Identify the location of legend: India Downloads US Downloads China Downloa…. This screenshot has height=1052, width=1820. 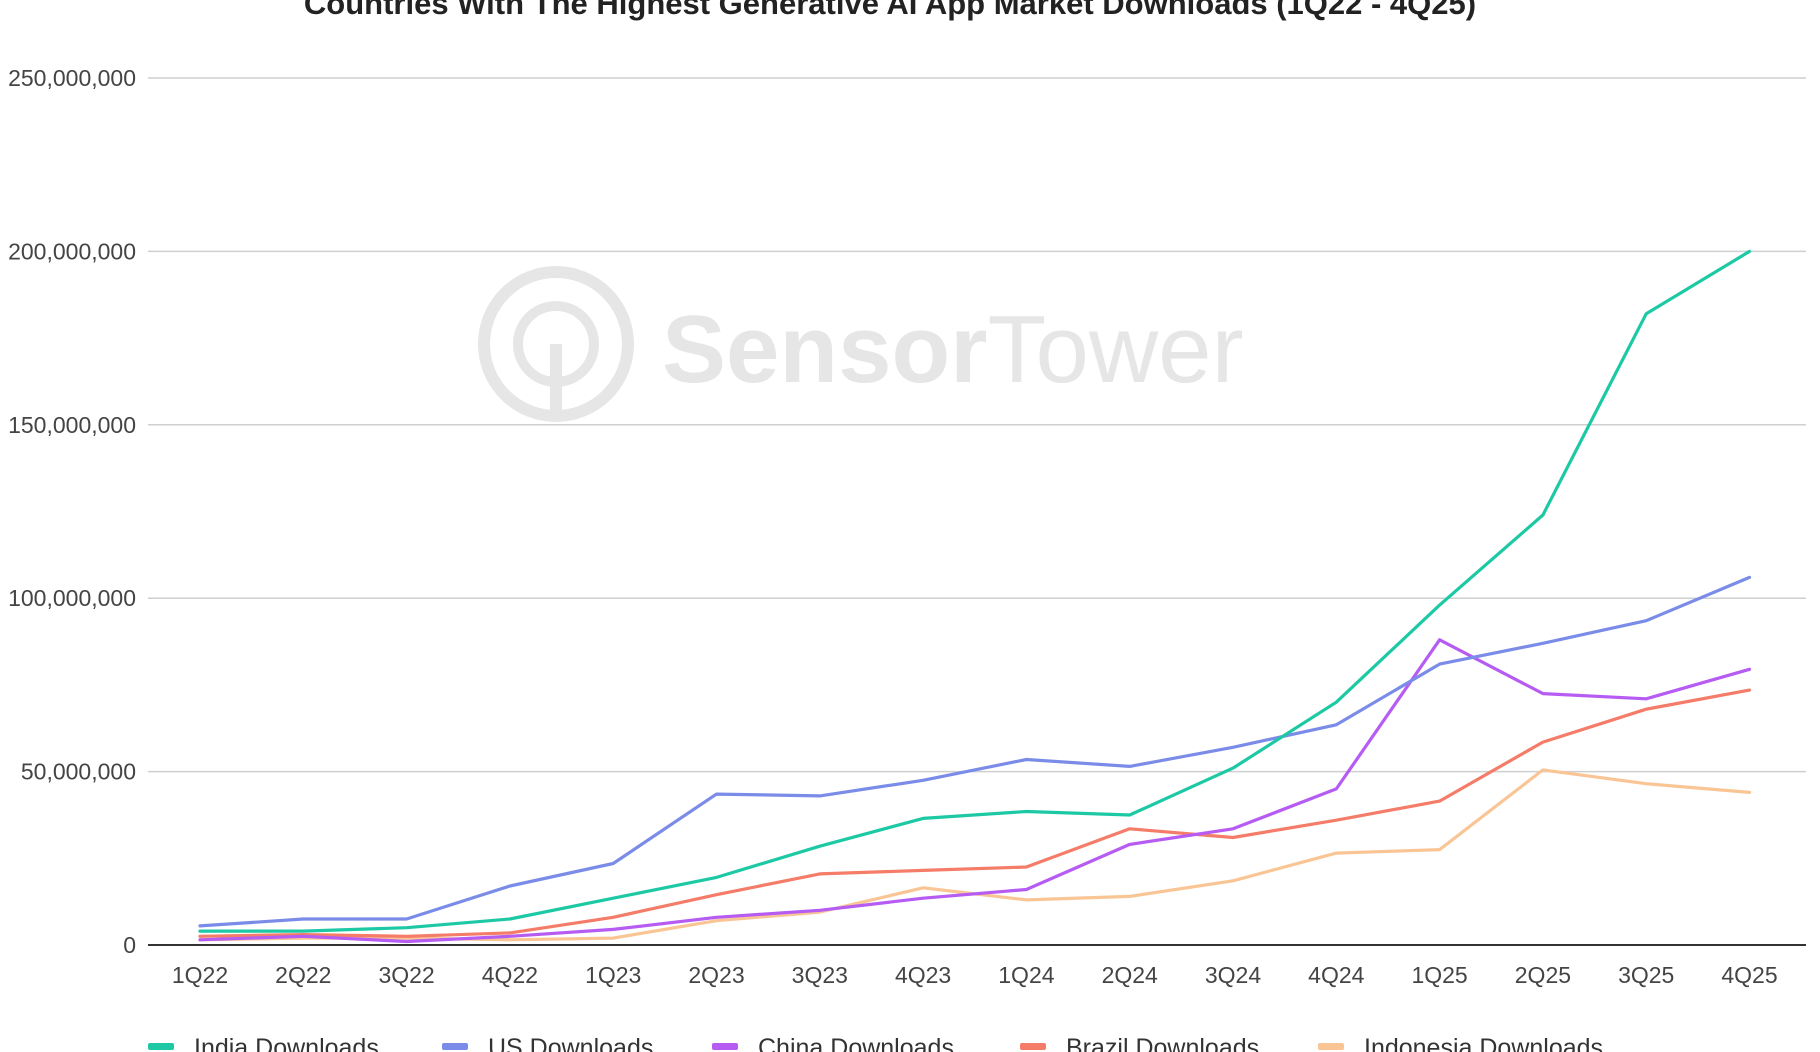
(875, 1043).